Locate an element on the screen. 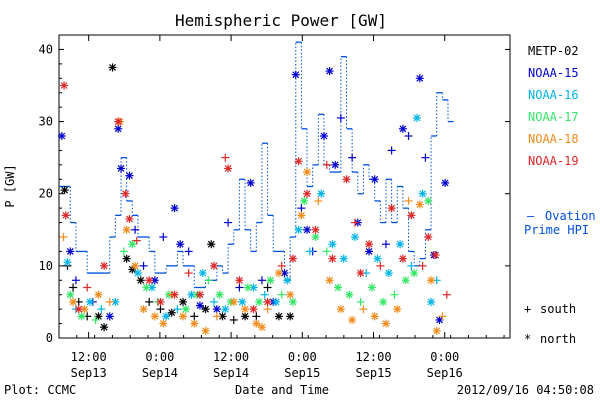 The image size is (600, 400). x-tick-time: 0:00 is located at coordinates (302, 357).